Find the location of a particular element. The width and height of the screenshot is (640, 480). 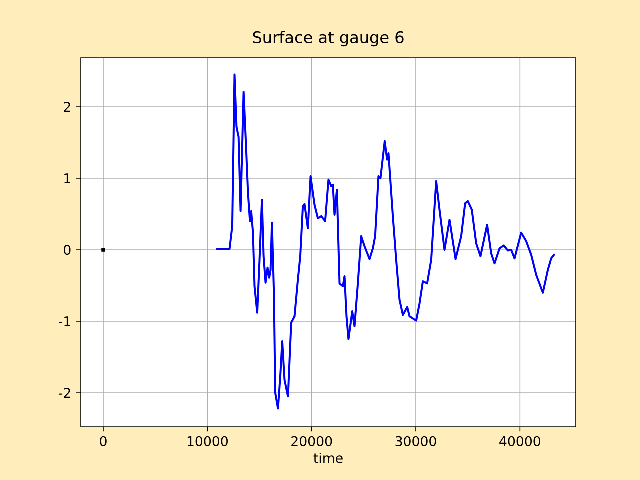

x-tick-label: 0 is located at coordinates (103, 441).